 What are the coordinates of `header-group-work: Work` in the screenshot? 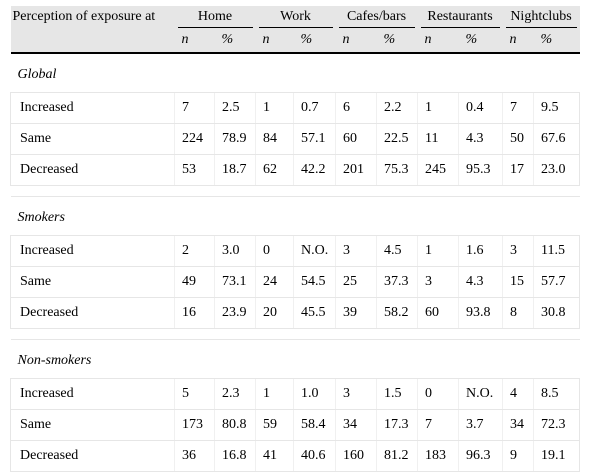 It's located at (295, 17).